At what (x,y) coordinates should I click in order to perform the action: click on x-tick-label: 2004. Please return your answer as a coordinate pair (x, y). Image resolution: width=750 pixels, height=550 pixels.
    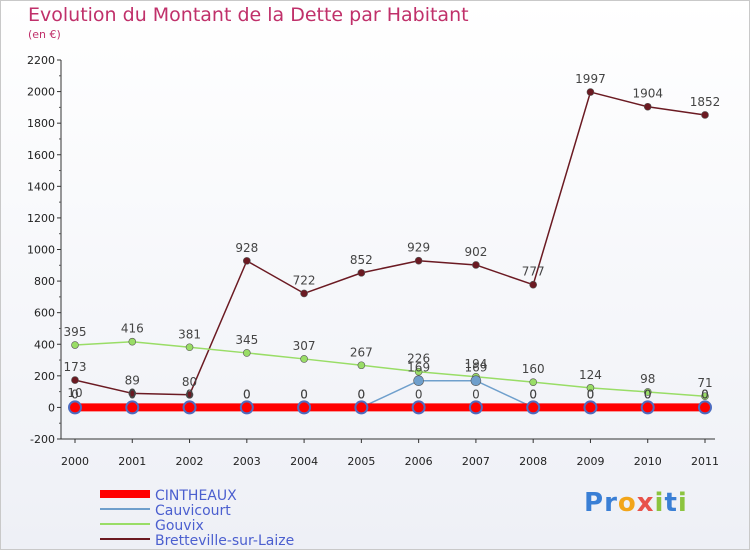
    Looking at the image, I should click on (304, 461).